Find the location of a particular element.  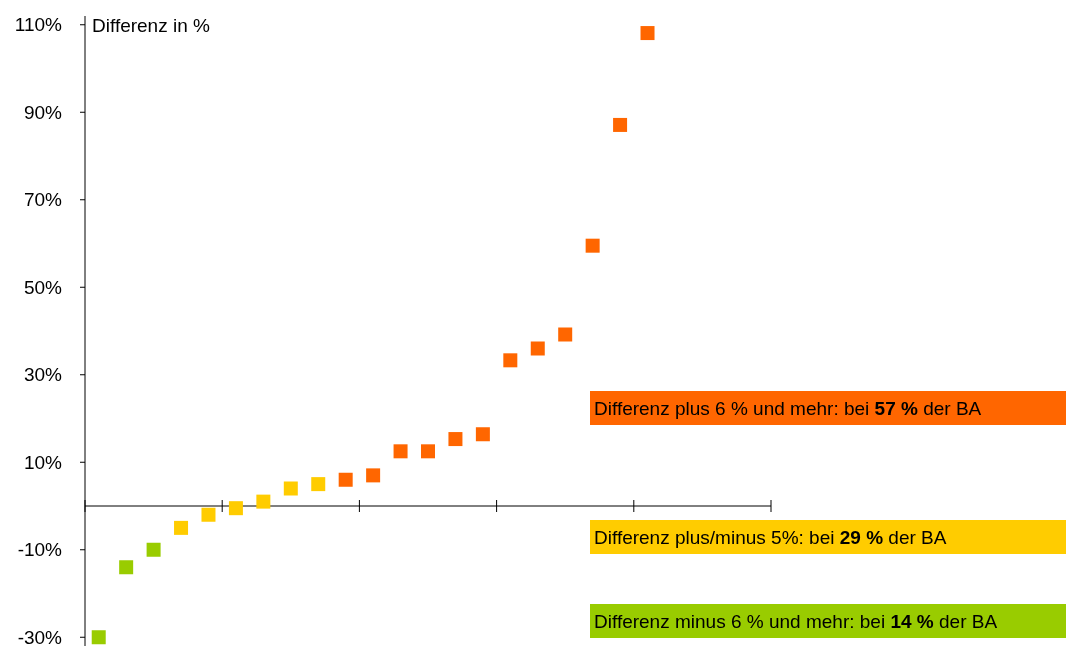

y-axis-title: Differenz in % is located at coordinates (151, 25).